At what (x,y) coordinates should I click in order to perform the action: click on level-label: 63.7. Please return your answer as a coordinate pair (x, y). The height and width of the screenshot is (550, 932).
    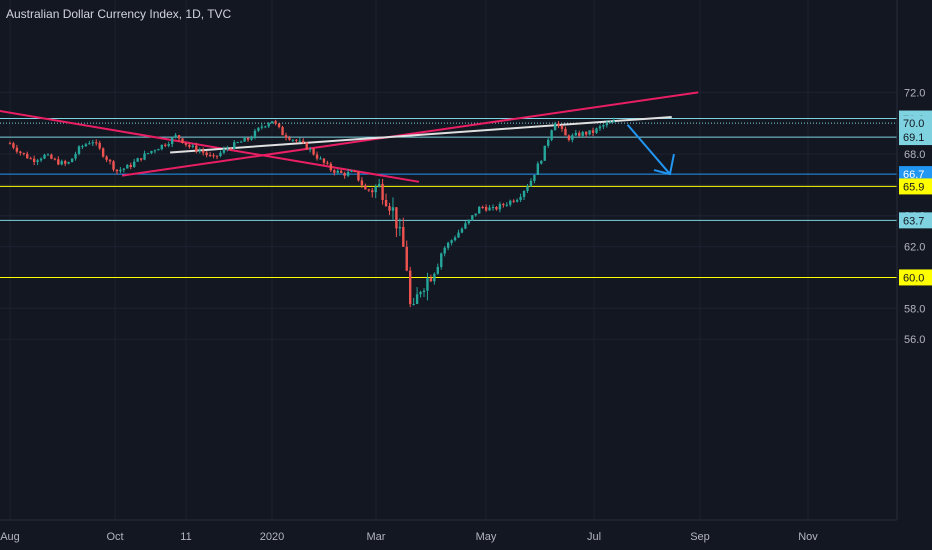
    Looking at the image, I should click on (915, 220).